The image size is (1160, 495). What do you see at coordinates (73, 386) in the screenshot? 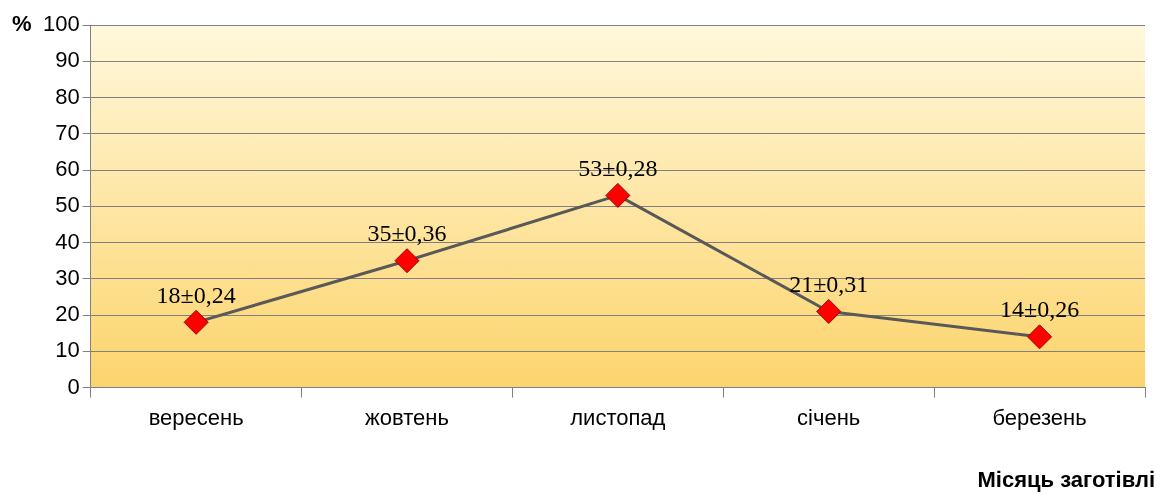
I see `y-tick-label: 0` at bounding box center [73, 386].